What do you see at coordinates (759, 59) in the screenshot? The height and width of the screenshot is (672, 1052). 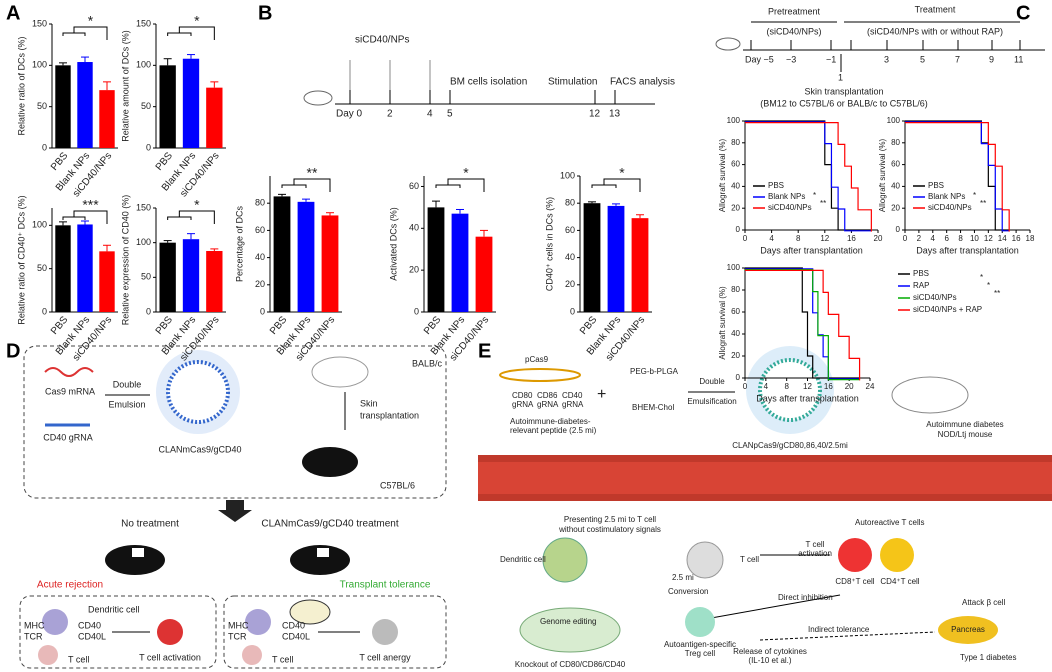 I see `timeline-day: Day −5` at bounding box center [759, 59].